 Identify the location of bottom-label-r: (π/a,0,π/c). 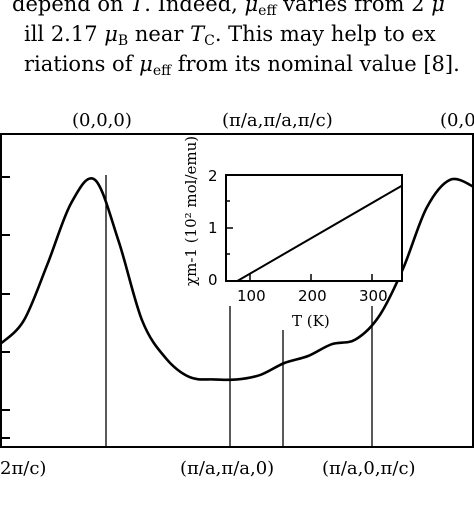
(369, 468).